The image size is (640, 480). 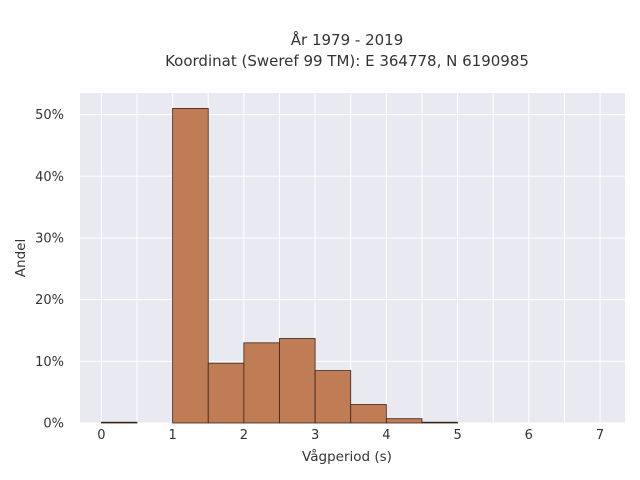 What do you see at coordinates (49, 115) in the screenshot?
I see `y-tick-label: 50%` at bounding box center [49, 115].